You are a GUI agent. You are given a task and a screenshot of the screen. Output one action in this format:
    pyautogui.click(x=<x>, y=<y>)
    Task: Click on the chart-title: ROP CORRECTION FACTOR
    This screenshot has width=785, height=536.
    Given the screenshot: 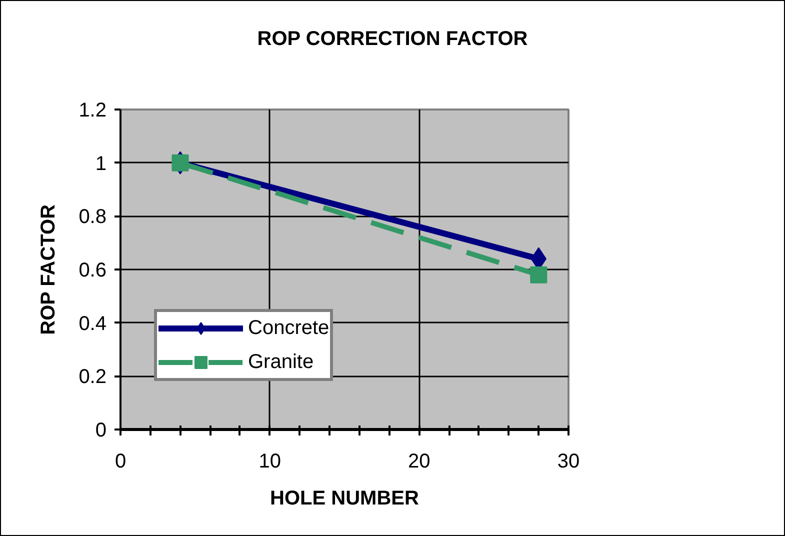 What is the action you would take?
    pyautogui.click(x=392, y=39)
    